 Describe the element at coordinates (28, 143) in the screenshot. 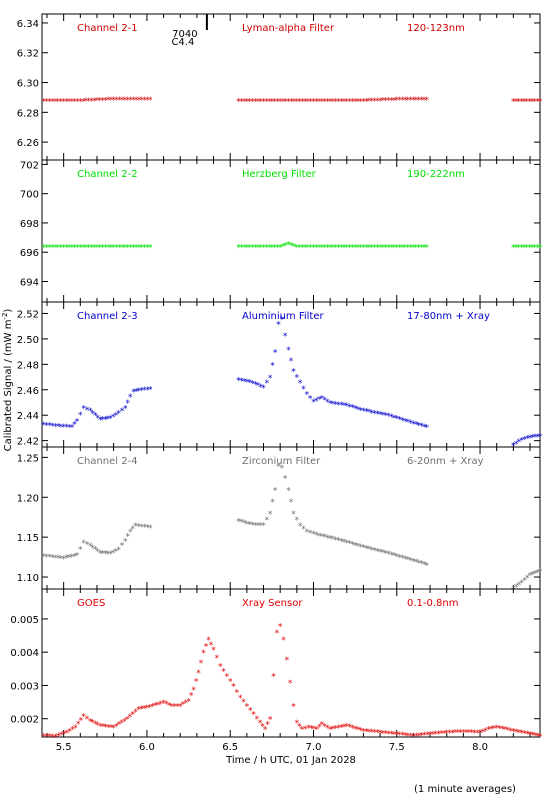

I see `y-tick-label: 6.26` at that location.